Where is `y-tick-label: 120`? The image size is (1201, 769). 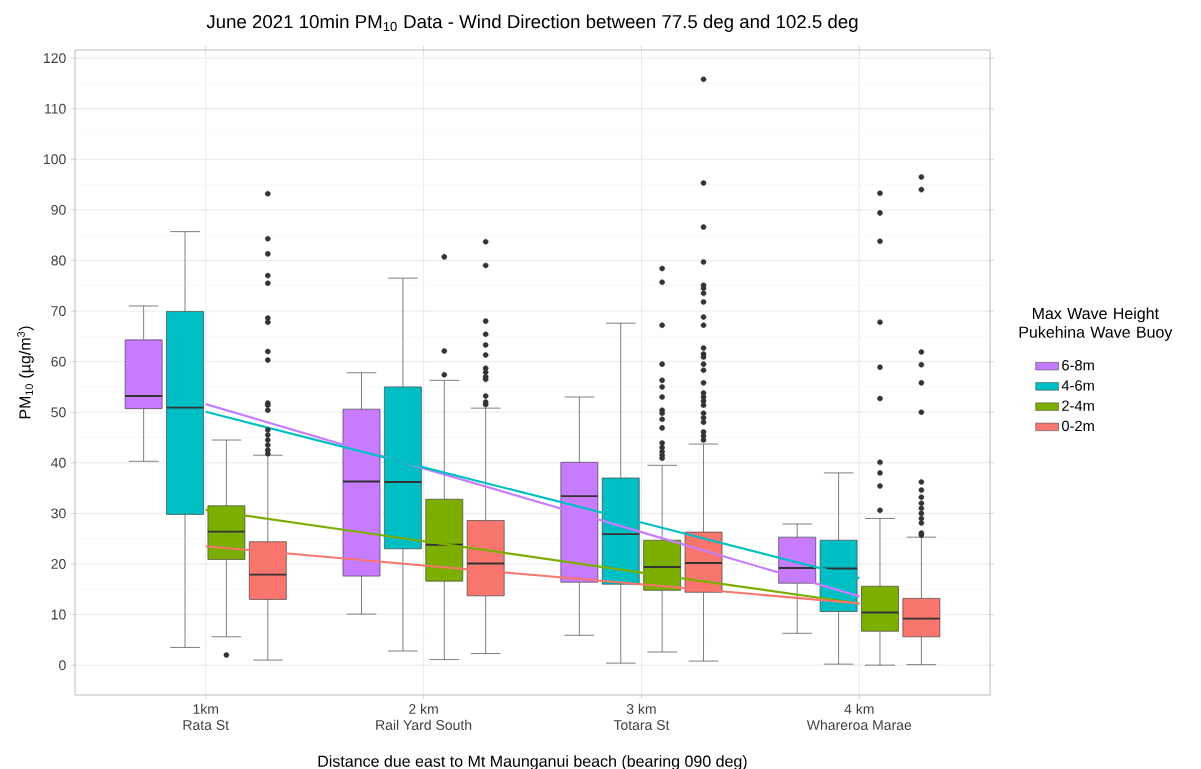
y-tick-label: 120 is located at coordinates (55, 58).